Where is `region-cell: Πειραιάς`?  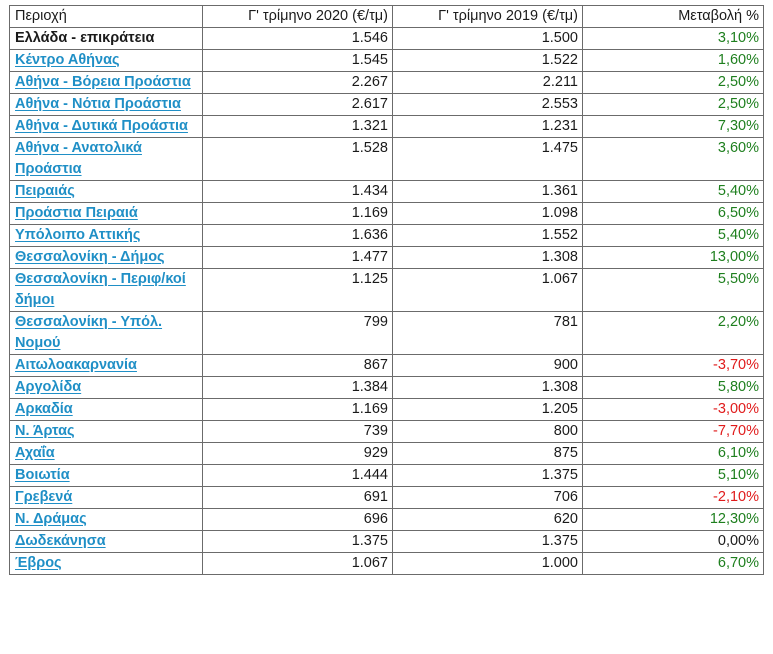 region-cell: Πειραιάς is located at coordinates (106, 191).